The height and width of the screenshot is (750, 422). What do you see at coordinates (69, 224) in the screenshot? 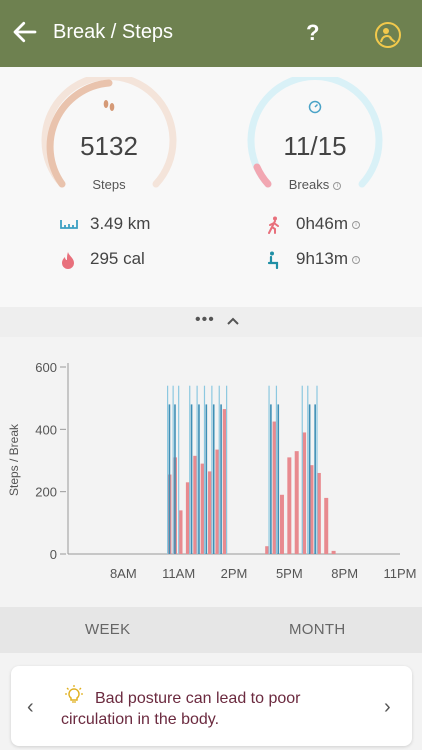
I see `ruler-icon` at bounding box center [69, 224].